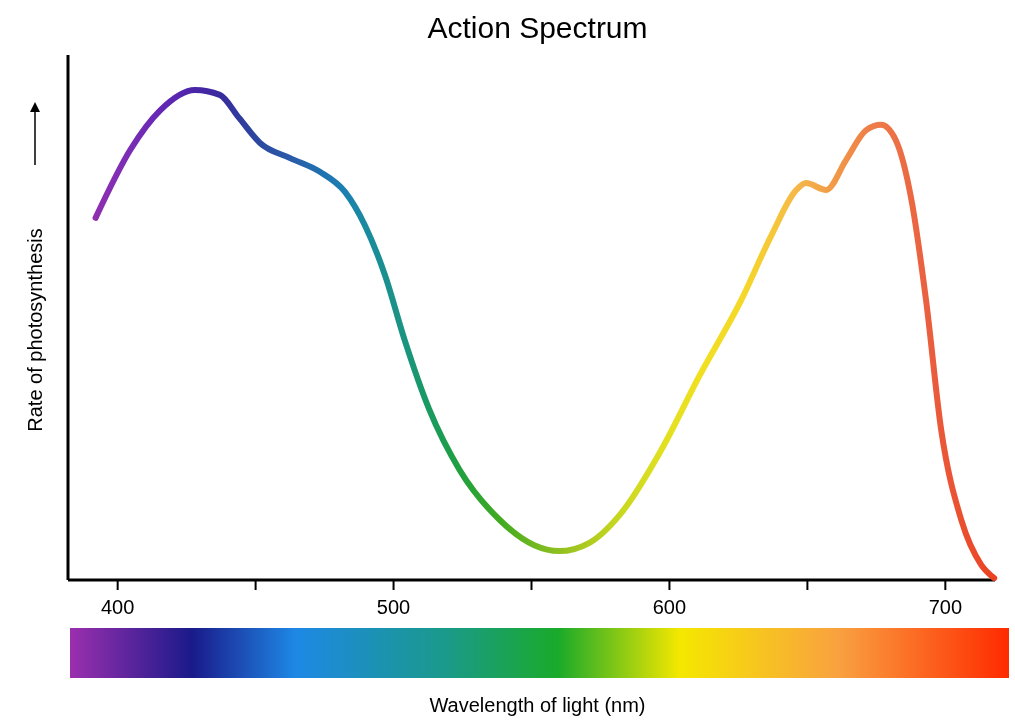  What do you see at coordinates (393, 607) in the screenshot?
I see `x-tick-label: 500` at bounding box center [393, 607].